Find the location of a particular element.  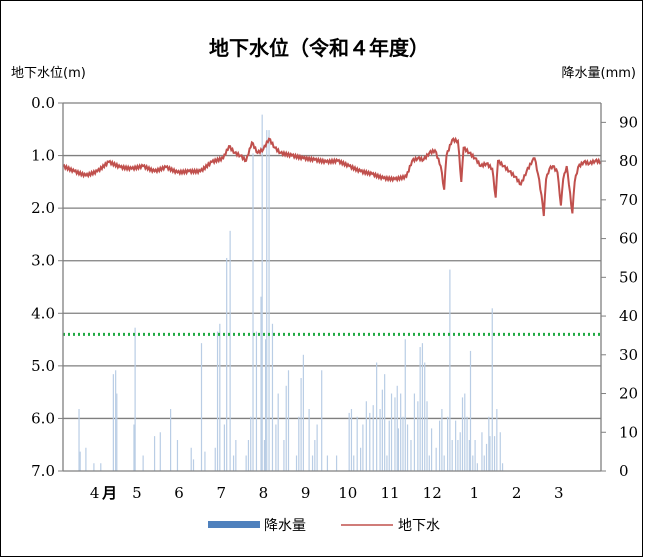

y-right-tick-label: 20 is located at coordinates (628, 394).